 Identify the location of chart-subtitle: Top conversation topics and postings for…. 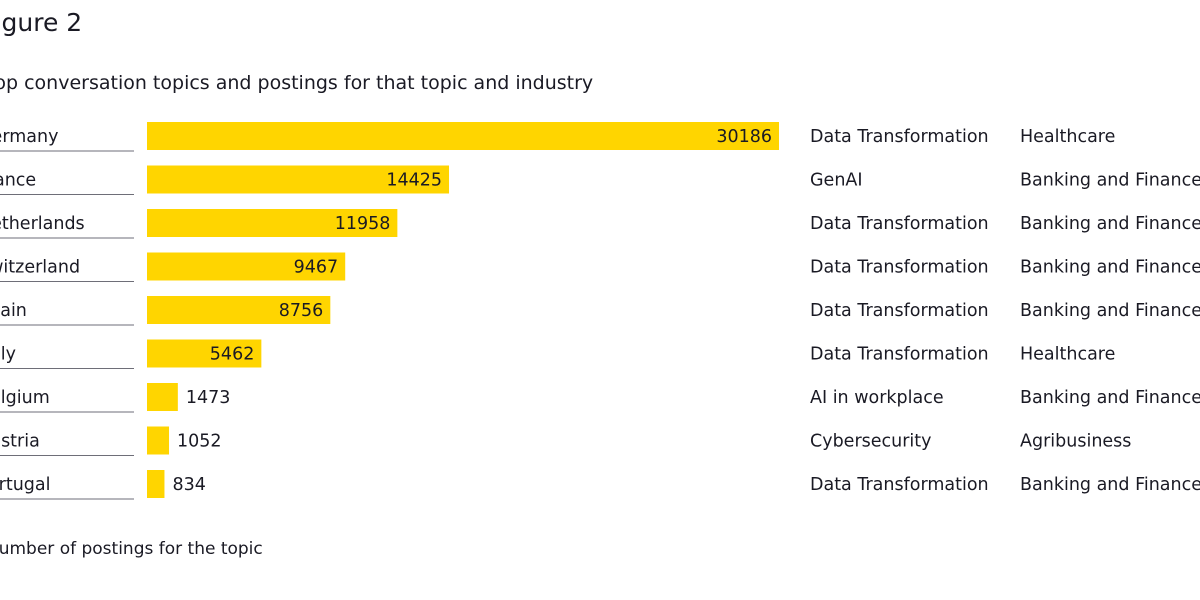
(297, 83).